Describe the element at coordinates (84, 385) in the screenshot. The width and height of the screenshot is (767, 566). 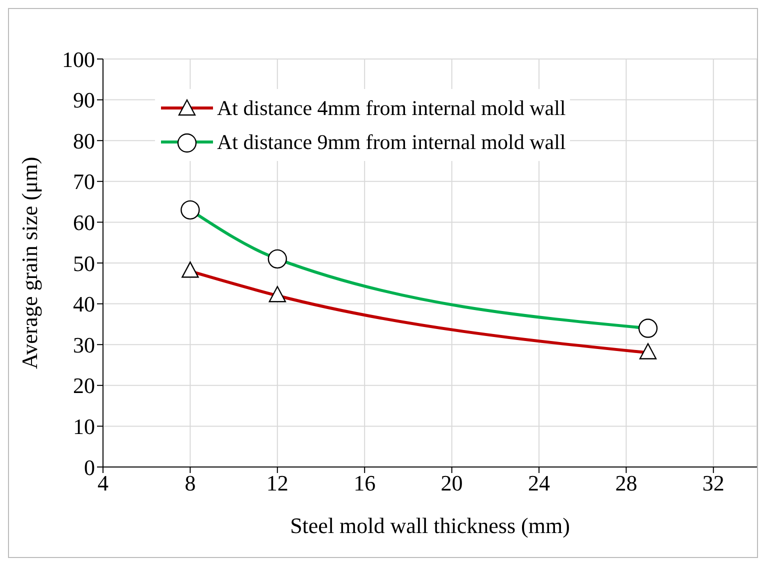
I see `y-tick-label: 20` at that location.